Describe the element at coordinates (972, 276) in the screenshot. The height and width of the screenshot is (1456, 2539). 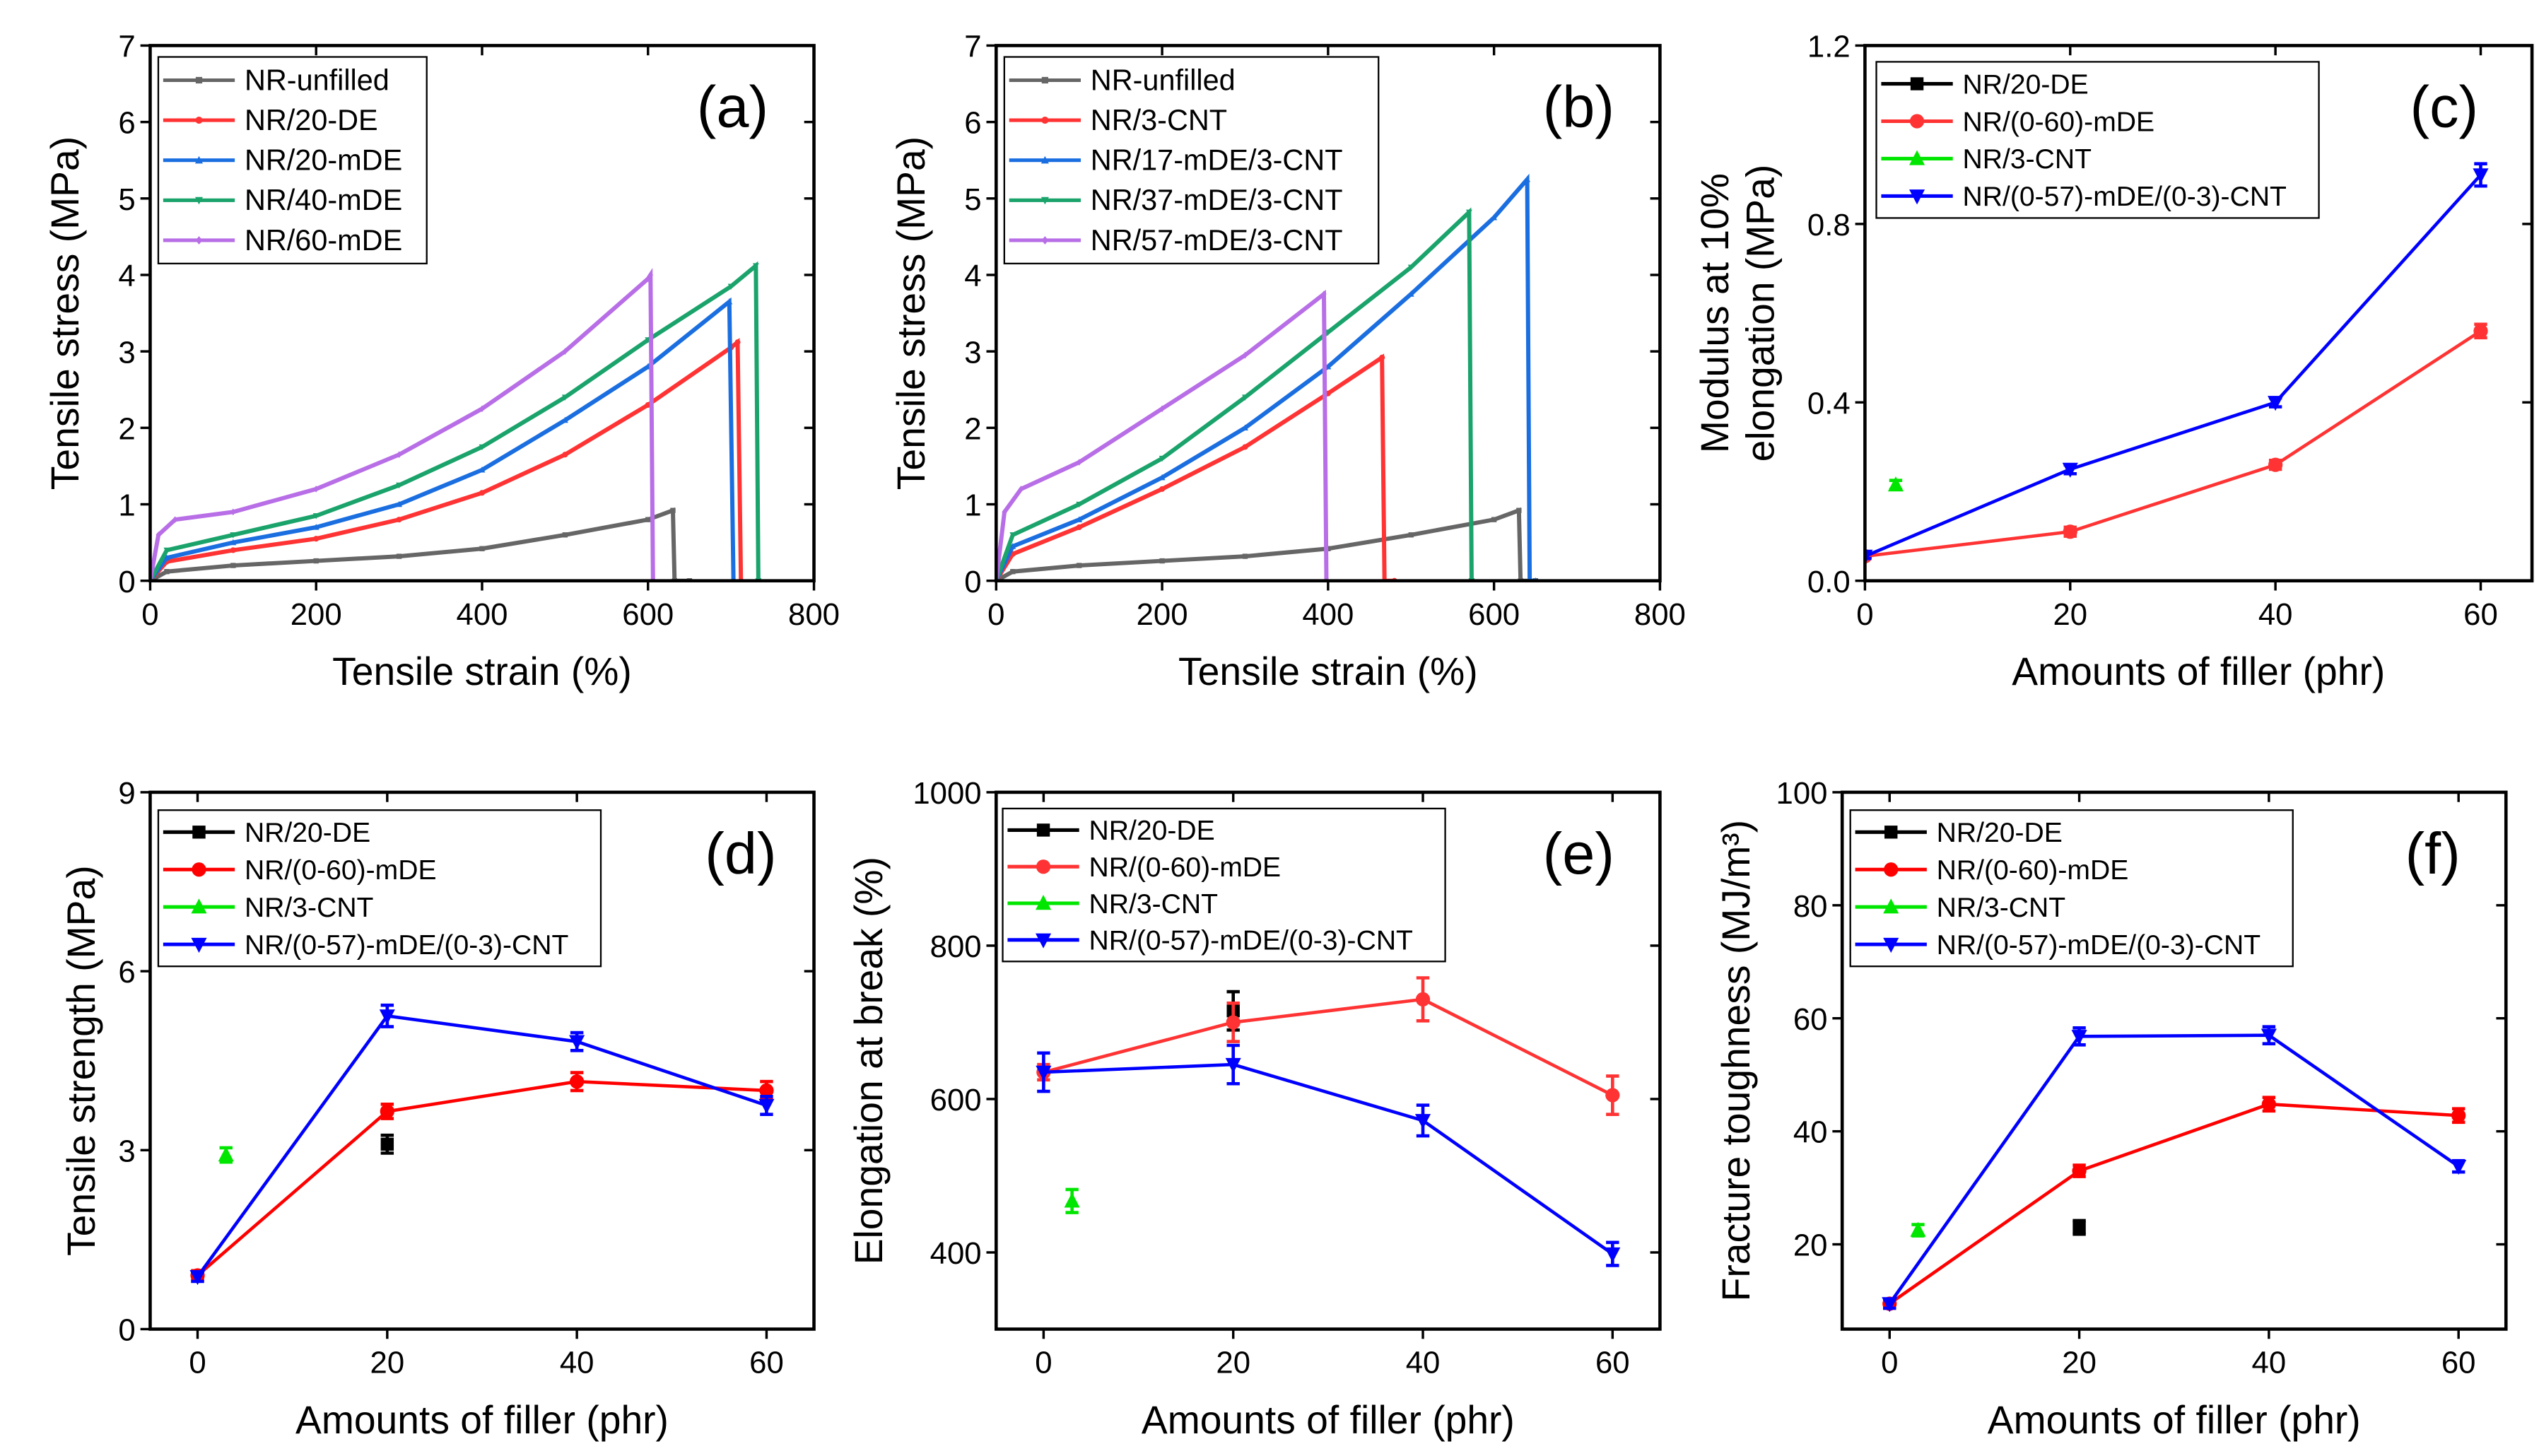
I see `y-tick-label: 4` at that location.